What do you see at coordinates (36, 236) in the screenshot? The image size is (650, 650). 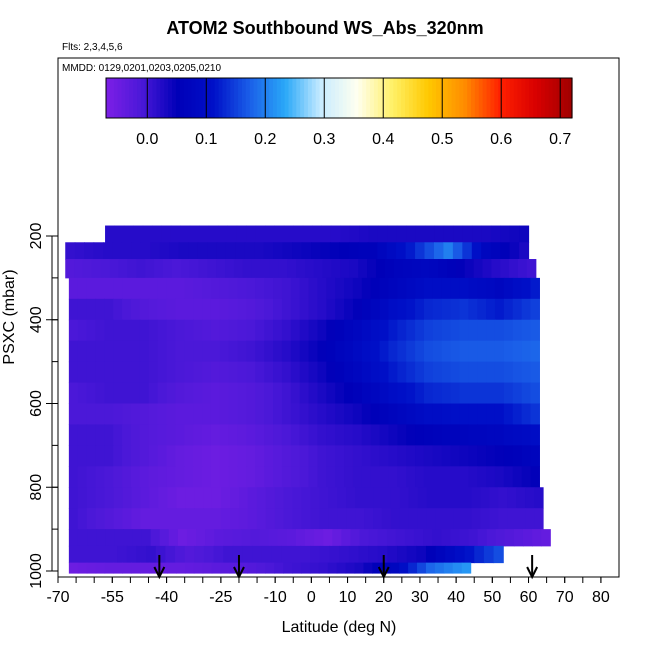 I see `y-tick-label: 200` at bounding box center [36, 236].